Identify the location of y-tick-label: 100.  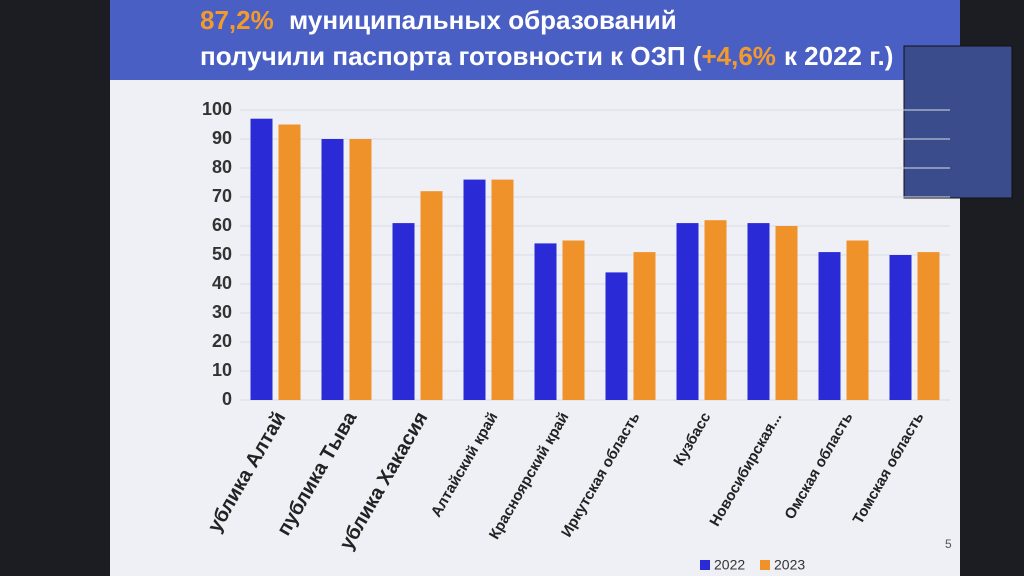
(217, 109).